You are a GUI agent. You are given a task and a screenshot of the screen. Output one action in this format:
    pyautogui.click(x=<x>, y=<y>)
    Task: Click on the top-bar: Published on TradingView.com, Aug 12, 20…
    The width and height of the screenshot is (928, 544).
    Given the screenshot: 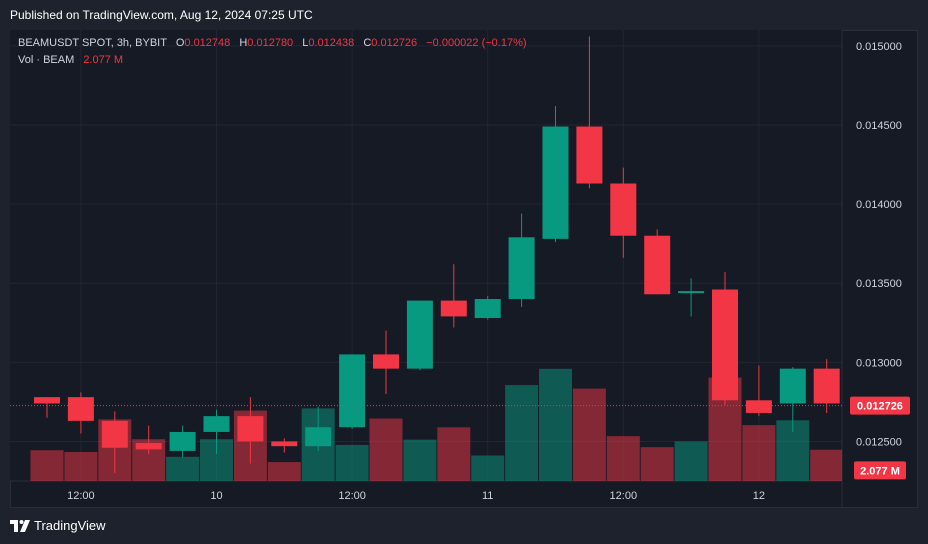 What is the action you would take?
    pyautogui.click(x=464, y=15)
    